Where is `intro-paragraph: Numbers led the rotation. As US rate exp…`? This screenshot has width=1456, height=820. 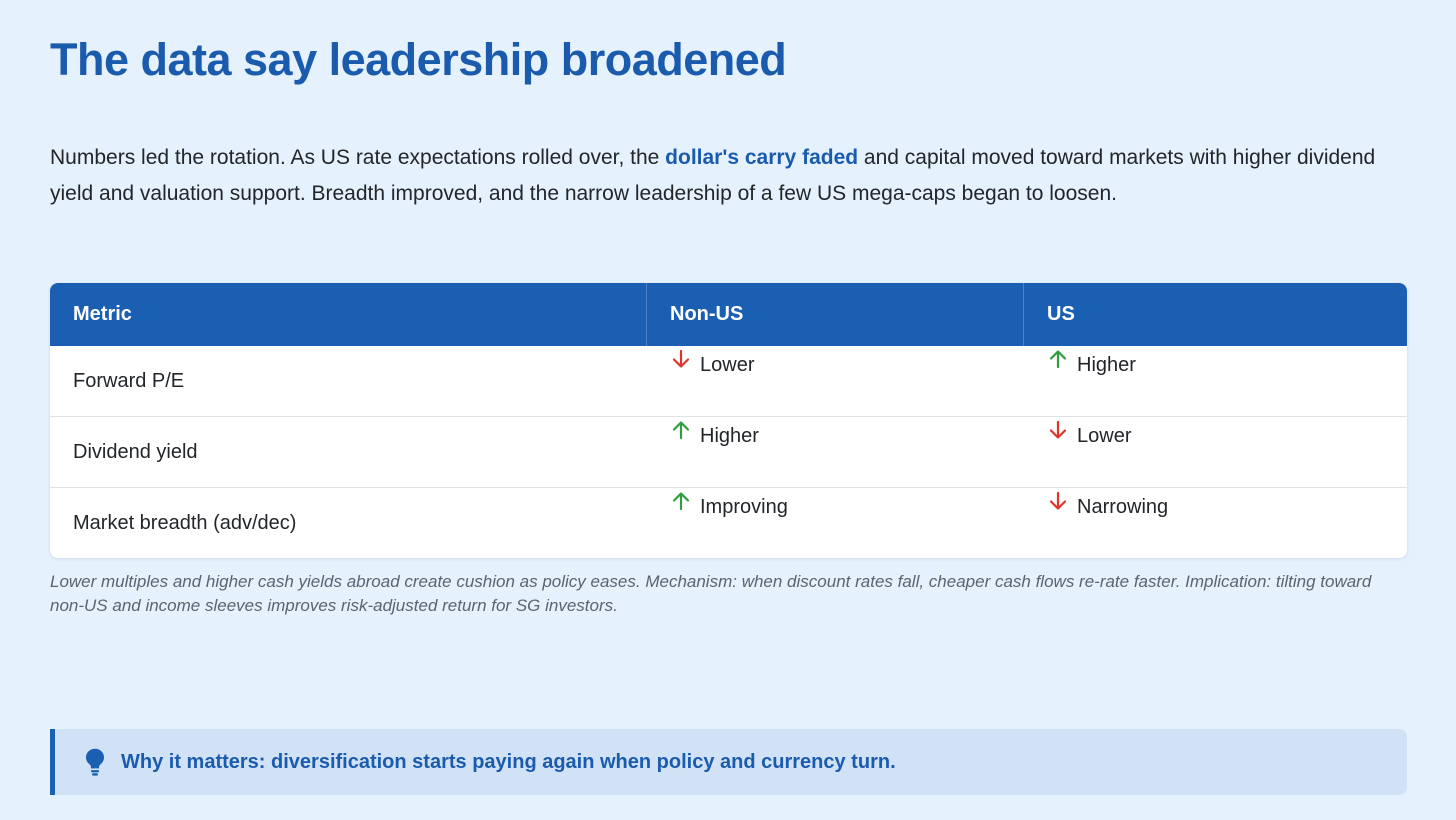
intro-paragraph: Numbers led the rotation. As US rate exp… is located at coordinates (720, 176).